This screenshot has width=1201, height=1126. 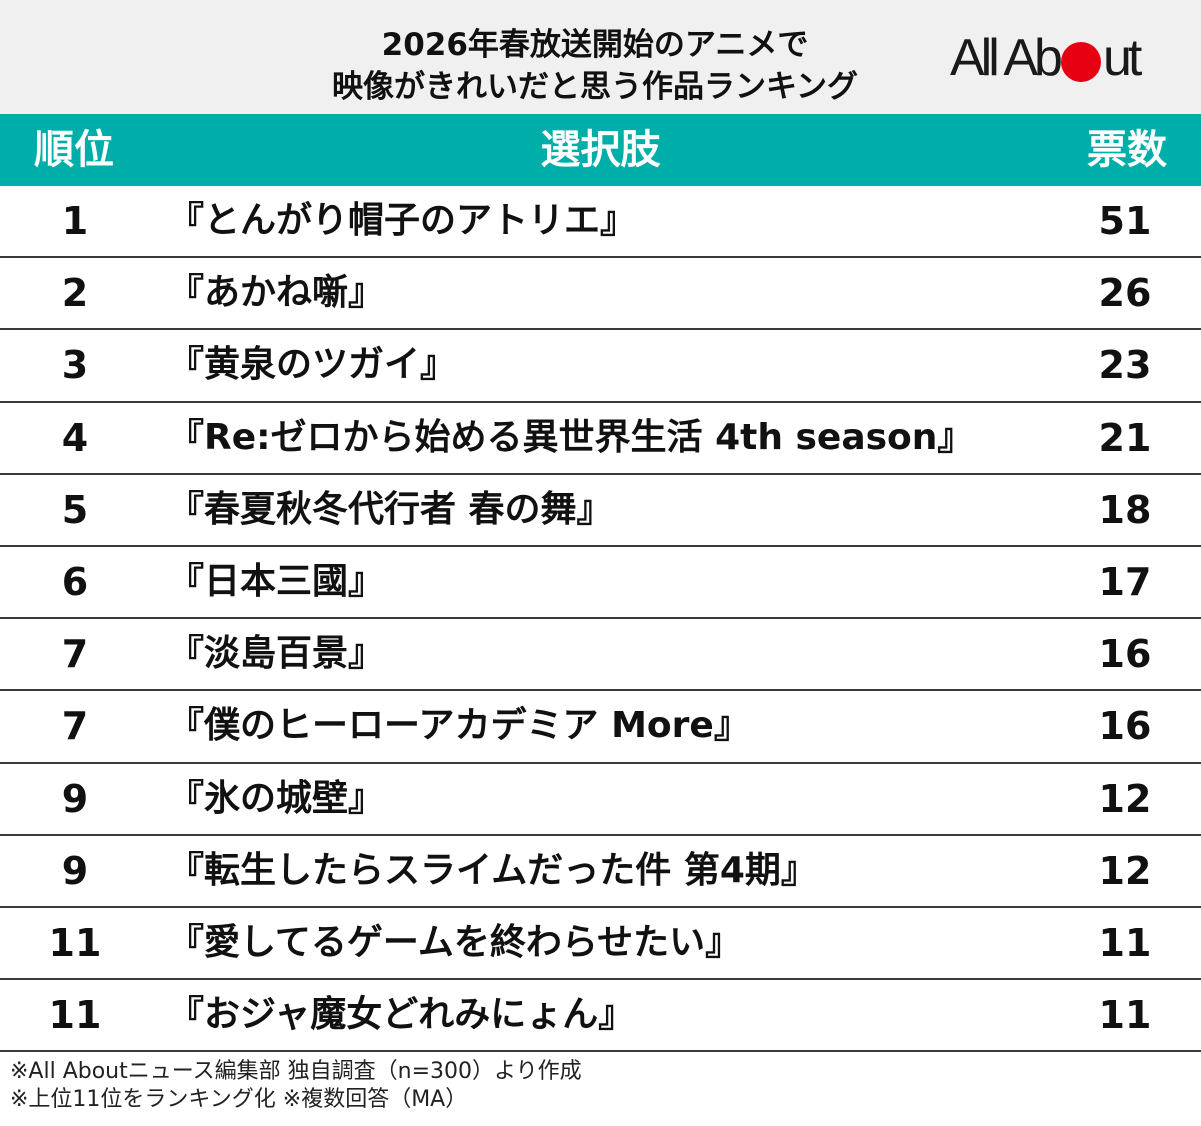 What do you see at coordinates (75, 509) in the screenshot?
I see `rank-cell: 5` at bounding box center [75, 509].